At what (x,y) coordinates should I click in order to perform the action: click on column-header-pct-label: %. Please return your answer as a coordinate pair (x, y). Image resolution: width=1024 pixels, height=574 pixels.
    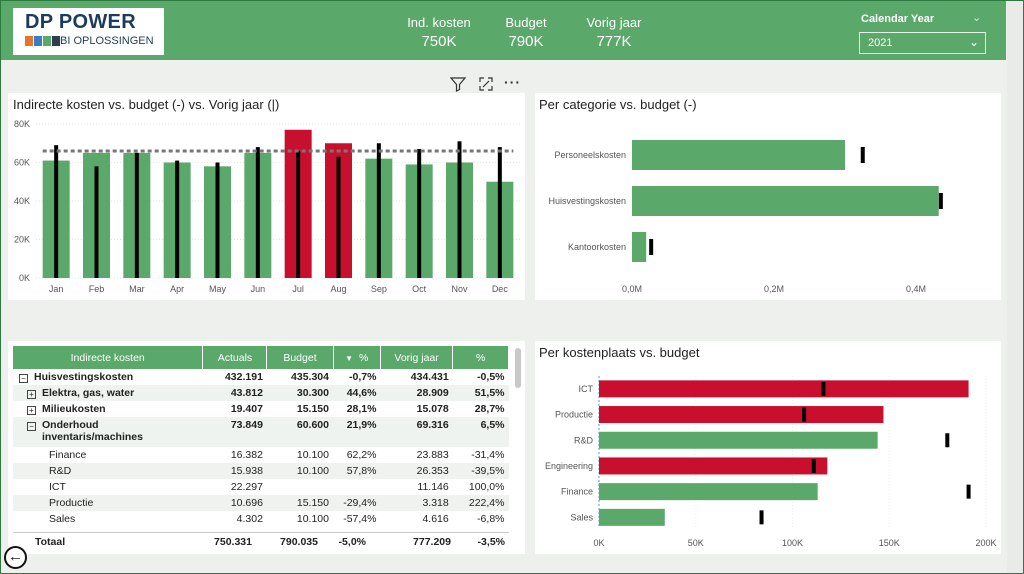
    Looking at the image, I should click on (364, 357).